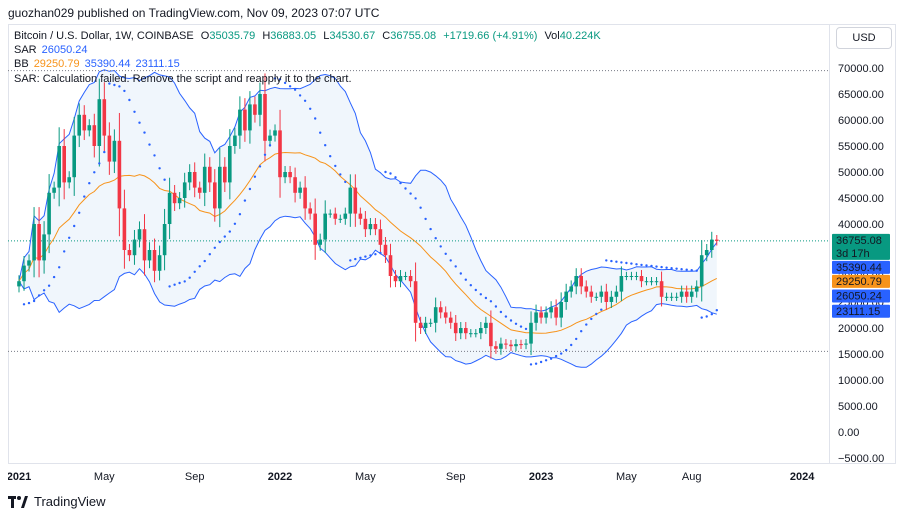  I want to click on price-axis, so click(863, 244).